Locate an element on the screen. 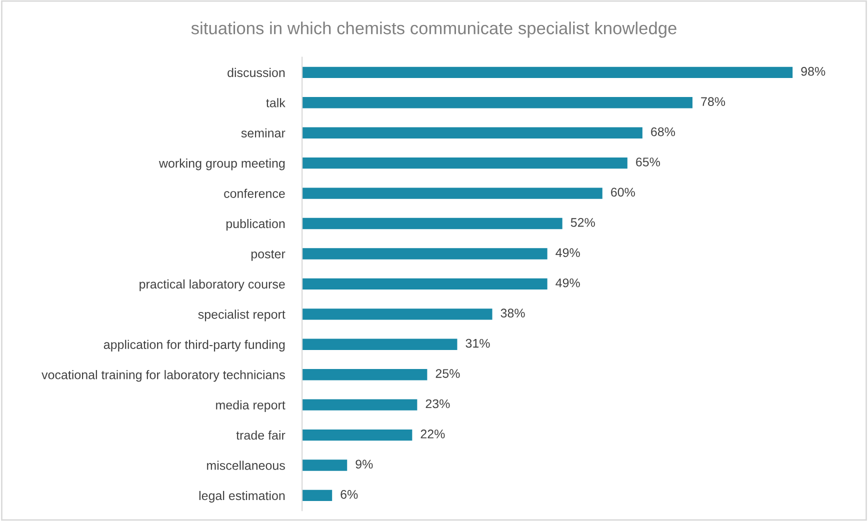  data-label: 6% is located at coordinates (349, 494).